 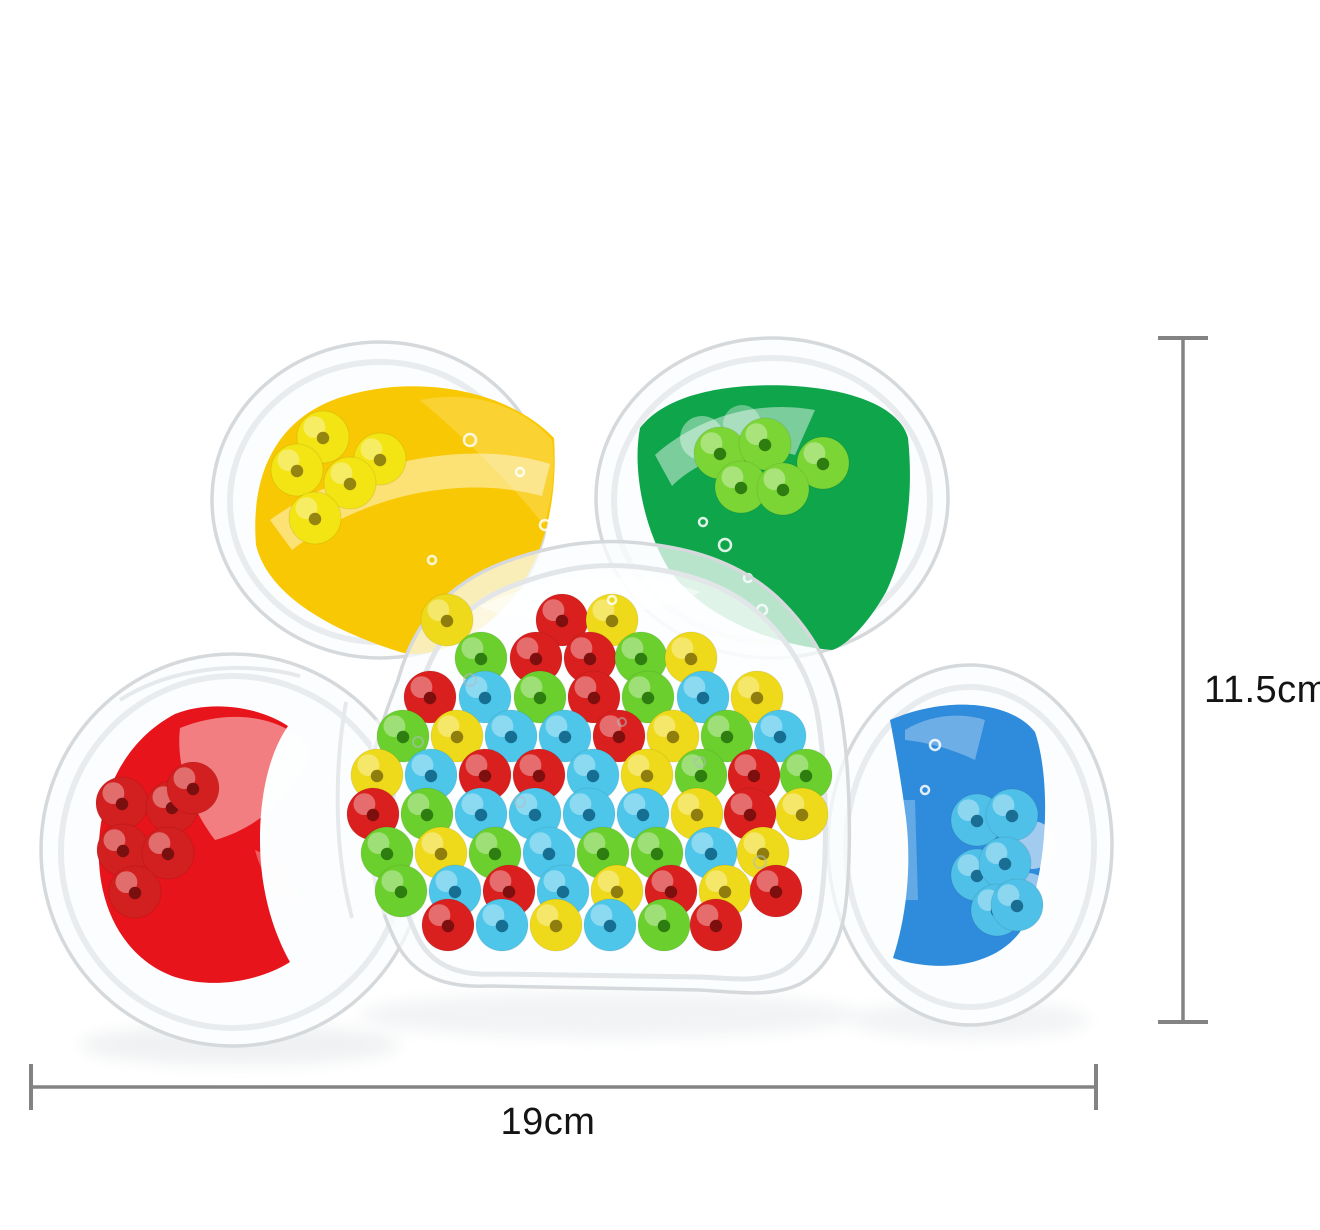 What do you see at coordinates (209, 684) in the screenshot?
I see `film-fold` at bounding box center [209, 684].